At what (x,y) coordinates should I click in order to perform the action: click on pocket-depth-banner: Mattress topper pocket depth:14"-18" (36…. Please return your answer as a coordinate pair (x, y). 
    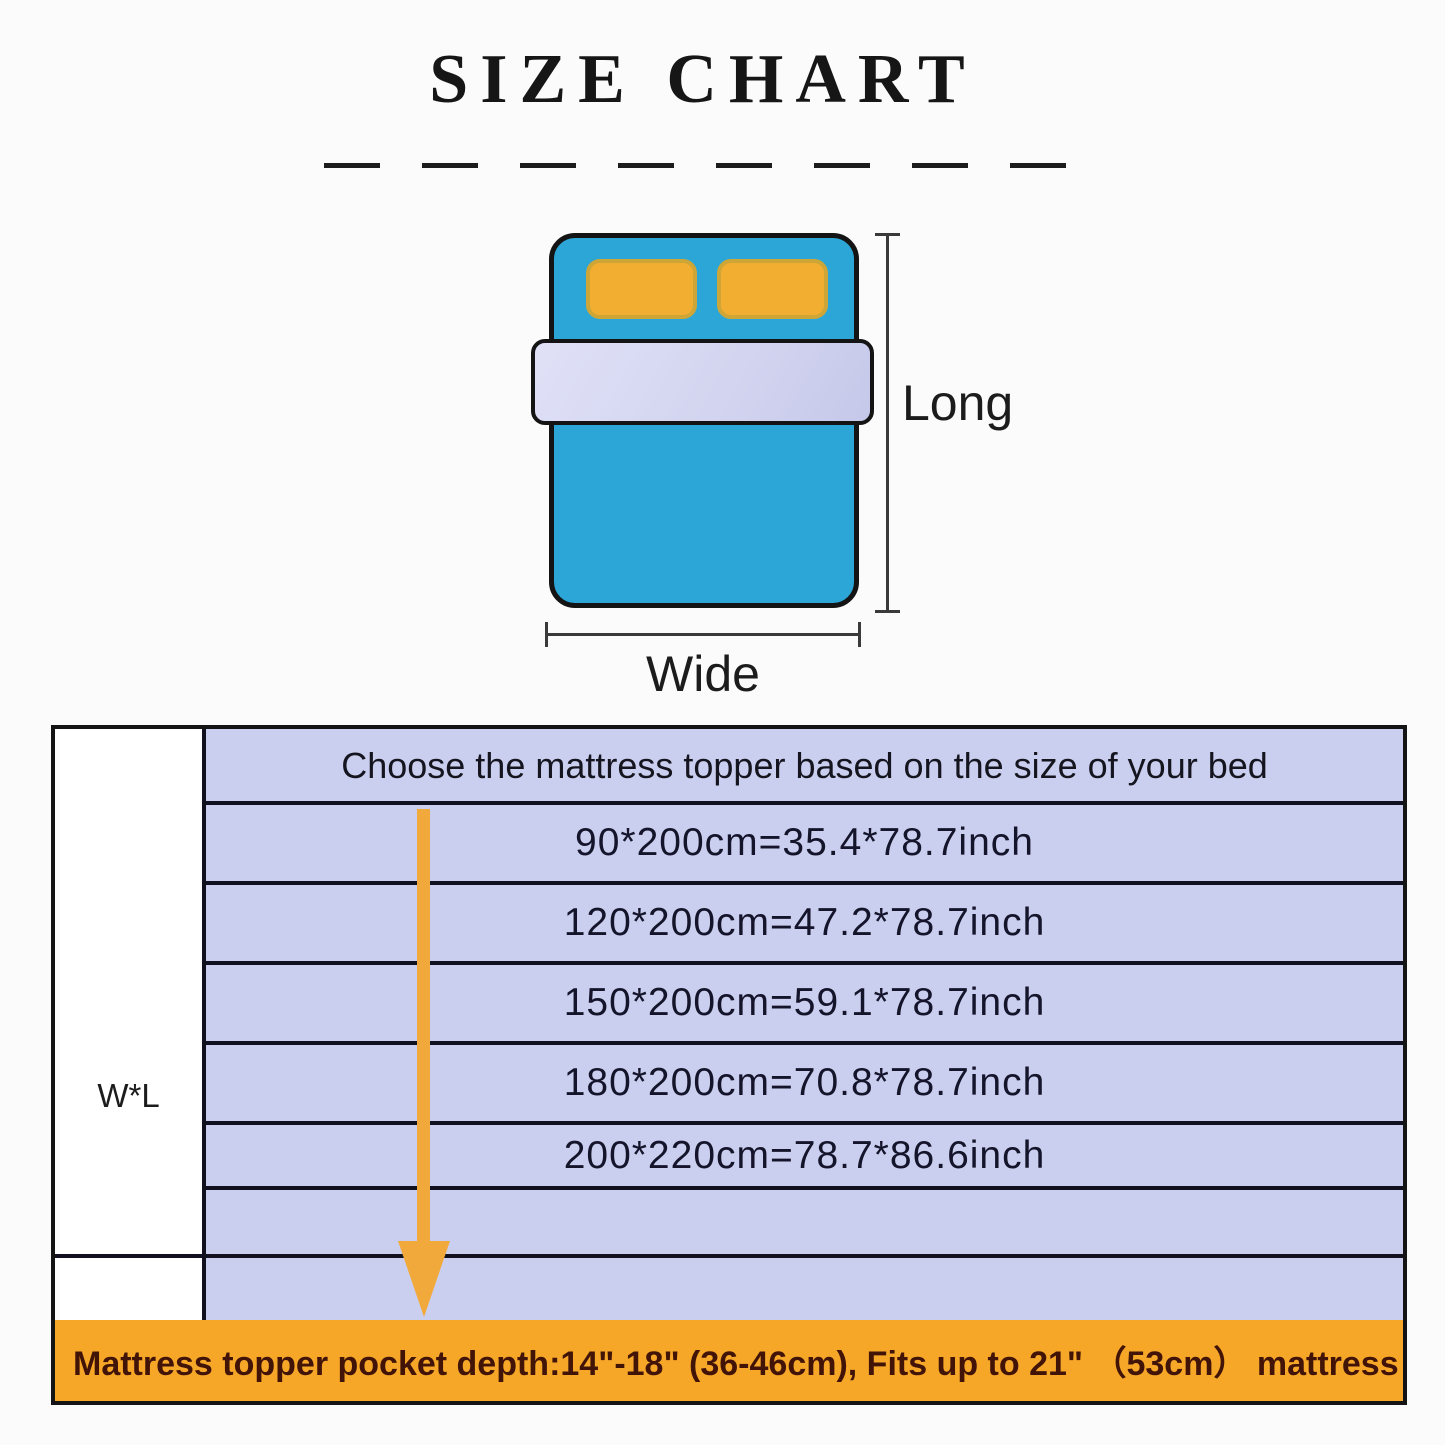
    Looking at the image, I should click on (729, 1360).